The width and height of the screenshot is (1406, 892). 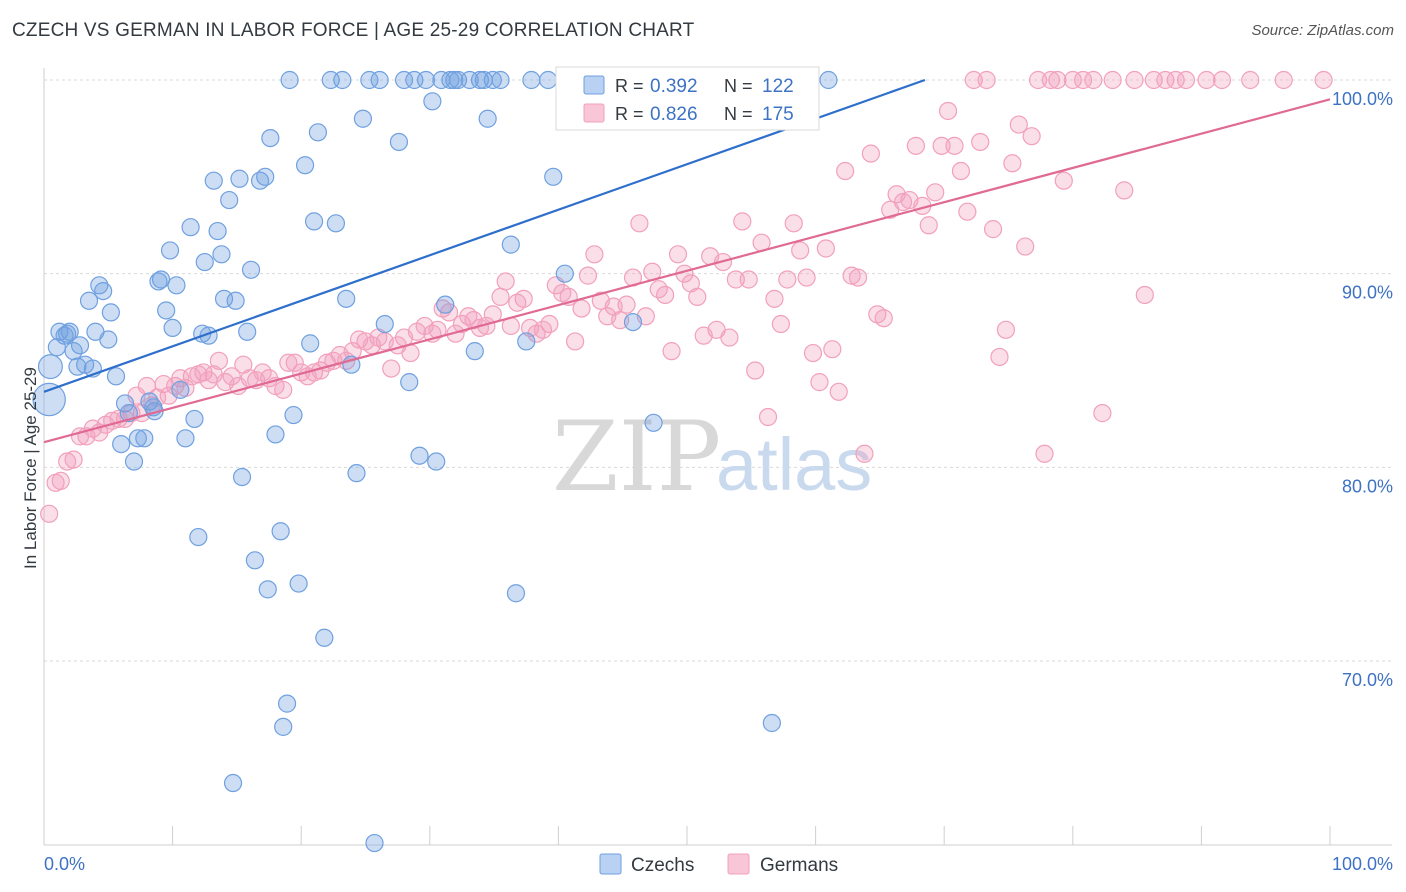 I want to click on series-legend-label-czechs: Czechs, so click(x=662, y=865).